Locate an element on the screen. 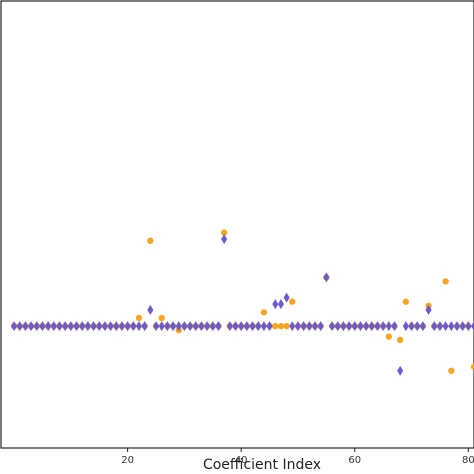 This screenshot has width=474, height=474. x-tick-label: 80 is located at coordinates (468, 460).